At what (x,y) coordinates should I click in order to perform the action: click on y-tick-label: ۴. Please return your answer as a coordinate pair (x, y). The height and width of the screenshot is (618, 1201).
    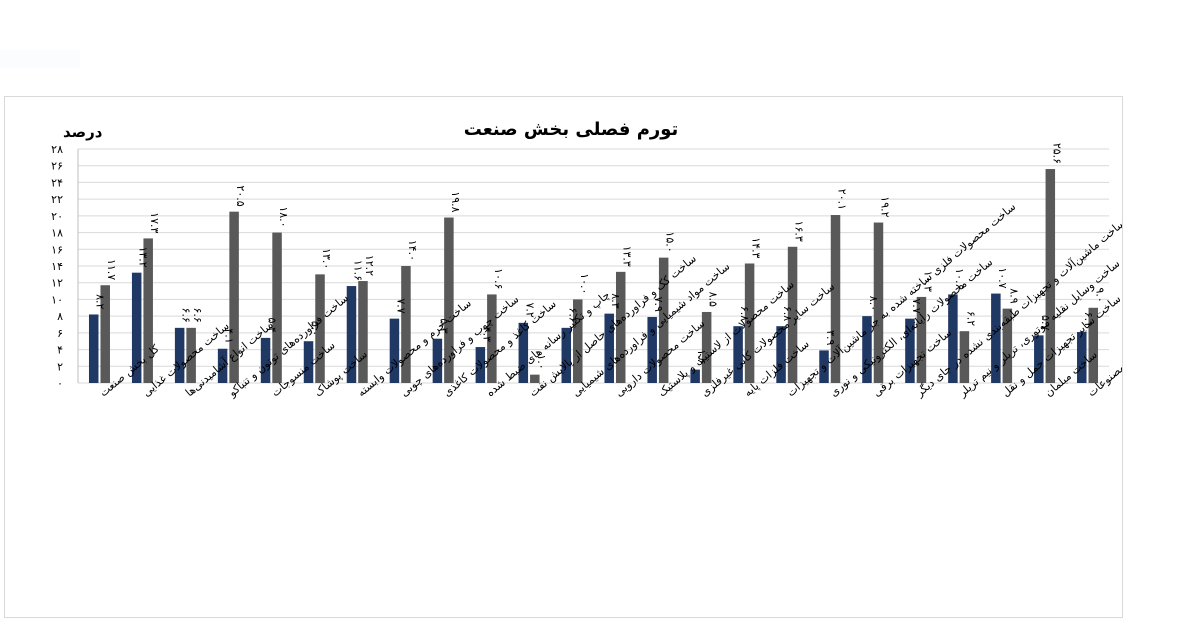
    Looking at the image, I should click on (60, 350).